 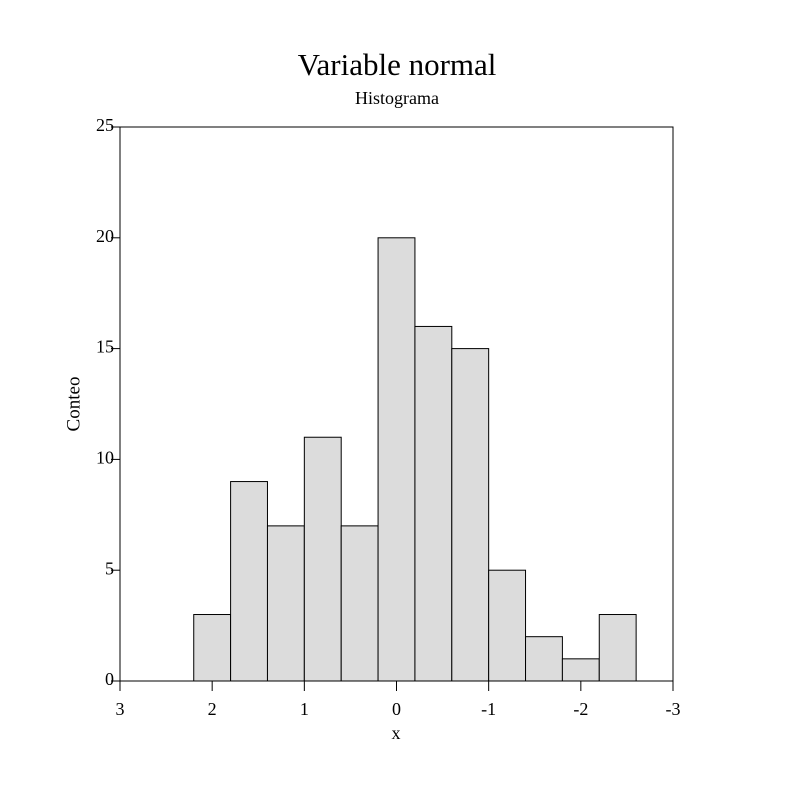 I want to click on x-tick-label: -3, so click(x=673, y=709).